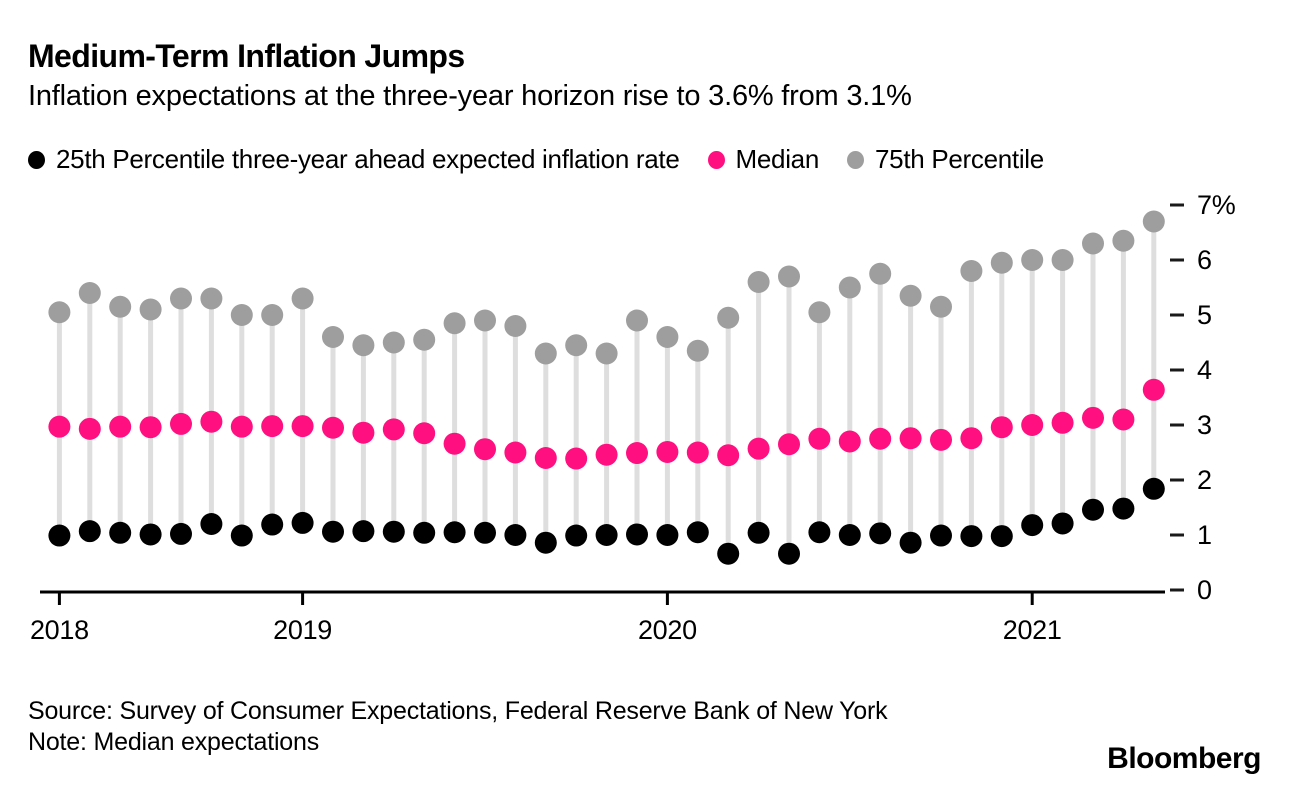 Image resolution: width=1289 pixels, height=786 pixels. I want to click on y-tick-label: 1, so click(1204, 535).